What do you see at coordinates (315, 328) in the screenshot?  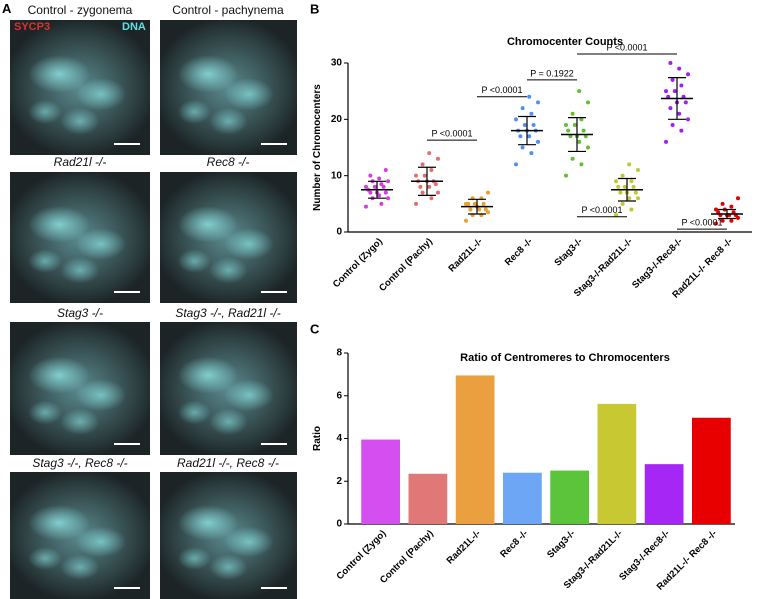 I see `panel-label: C` at bounding box center [315, 328].